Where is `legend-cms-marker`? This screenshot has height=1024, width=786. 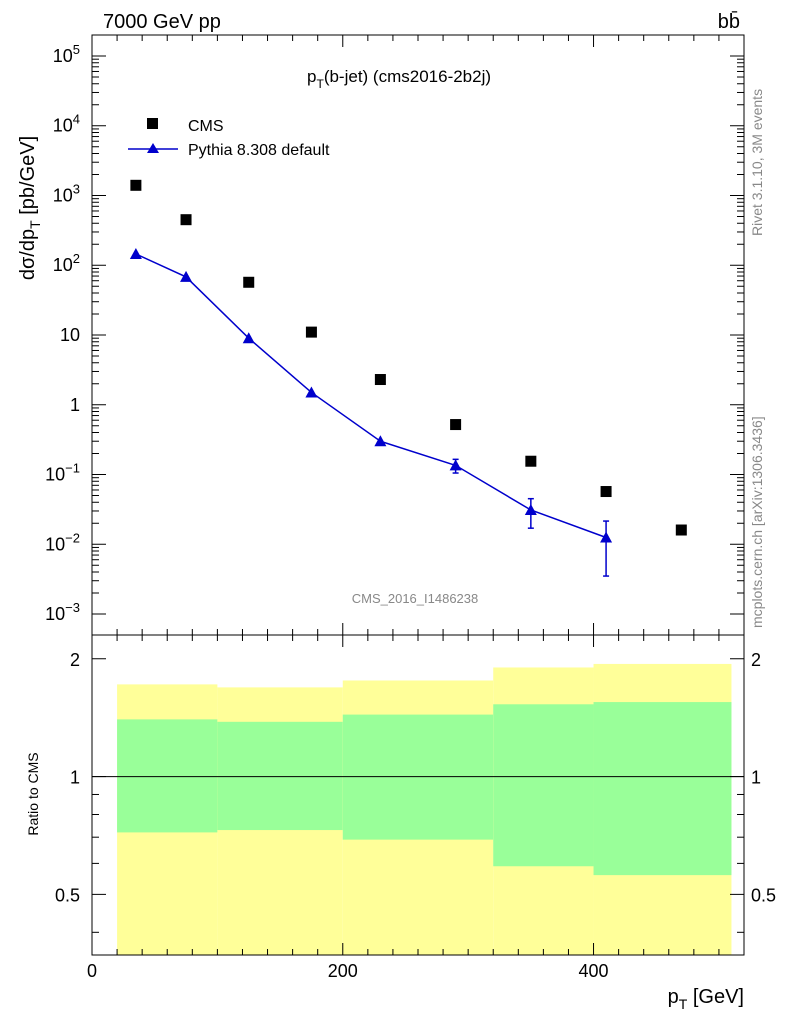
legend-cms-marker is located at coordinates (152, 123).